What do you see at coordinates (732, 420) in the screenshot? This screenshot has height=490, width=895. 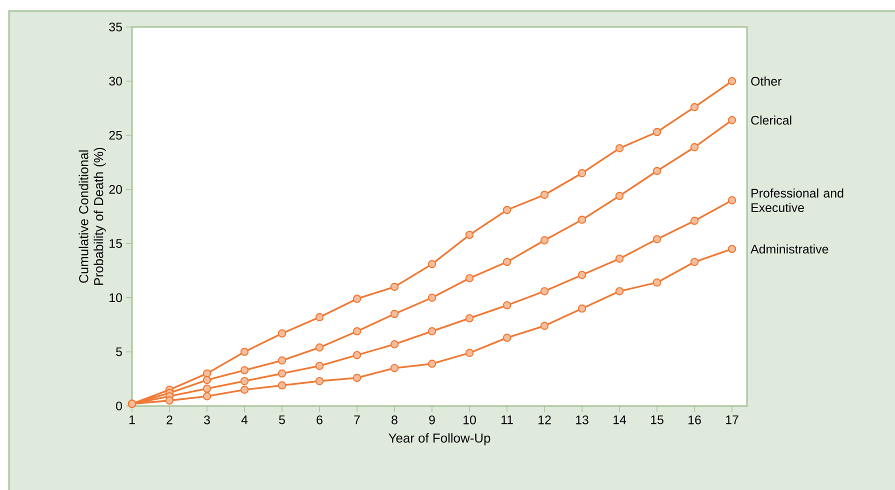 I see `x-tick-label: 17` at bounding box center [732, 420].